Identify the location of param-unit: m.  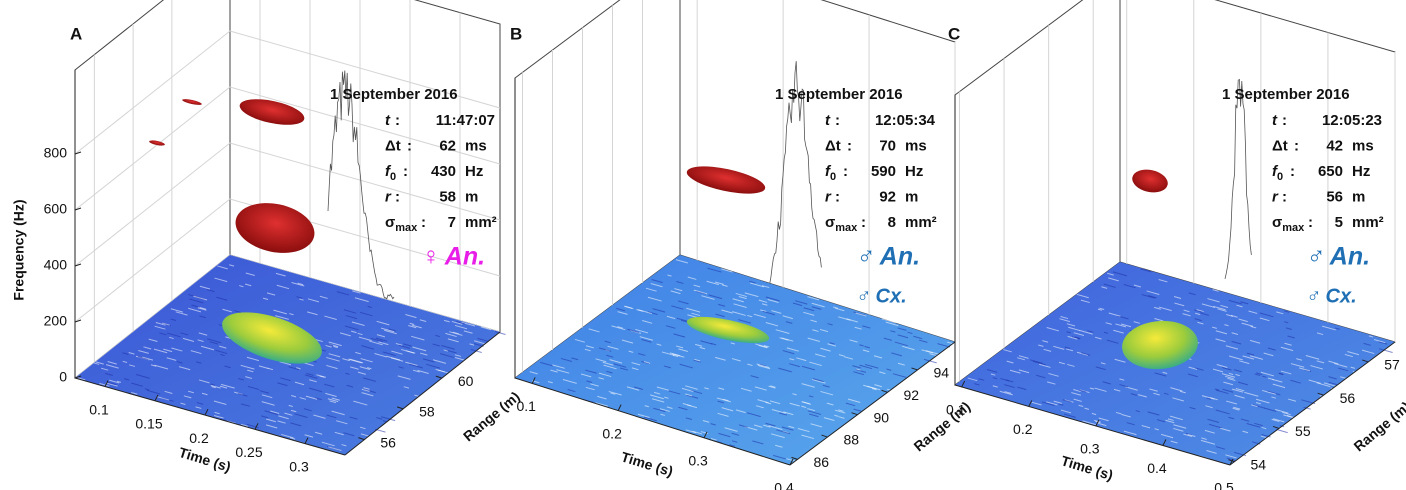
(1358, 196).